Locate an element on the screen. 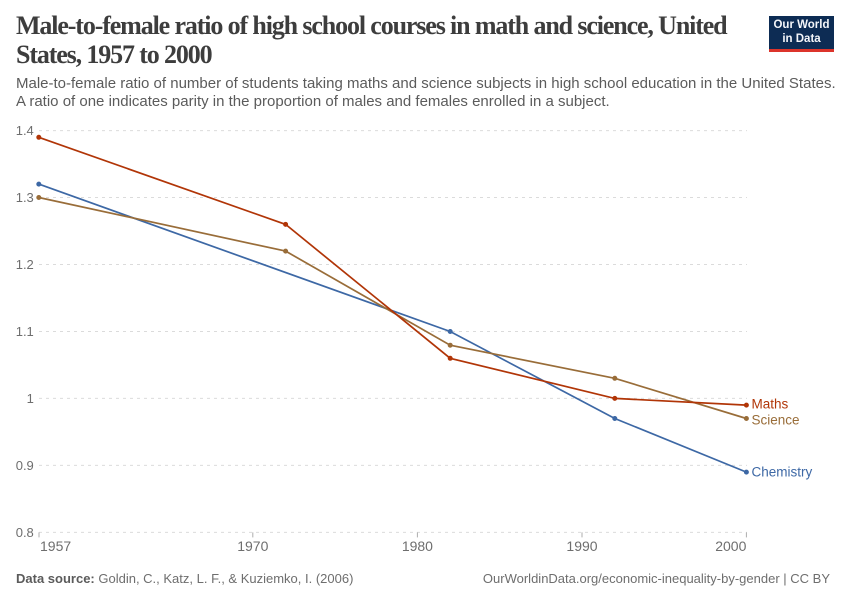  svg-text: 1 is located at coordinates (30, 398).